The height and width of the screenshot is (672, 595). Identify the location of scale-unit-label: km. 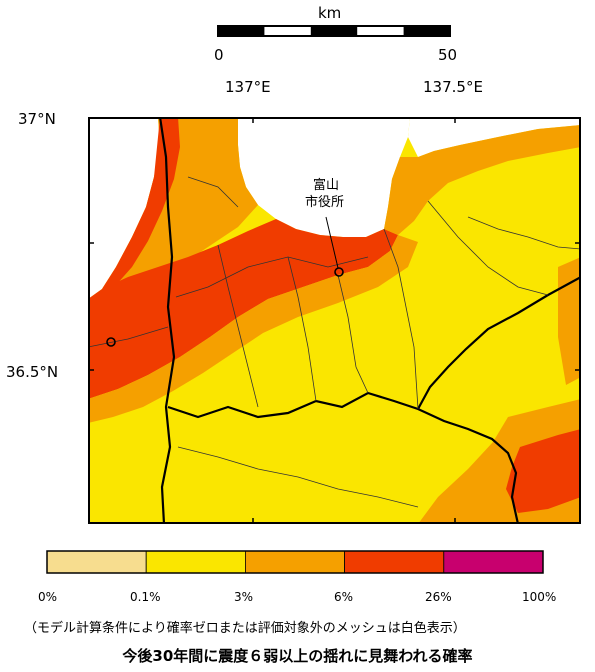
(330, 13).